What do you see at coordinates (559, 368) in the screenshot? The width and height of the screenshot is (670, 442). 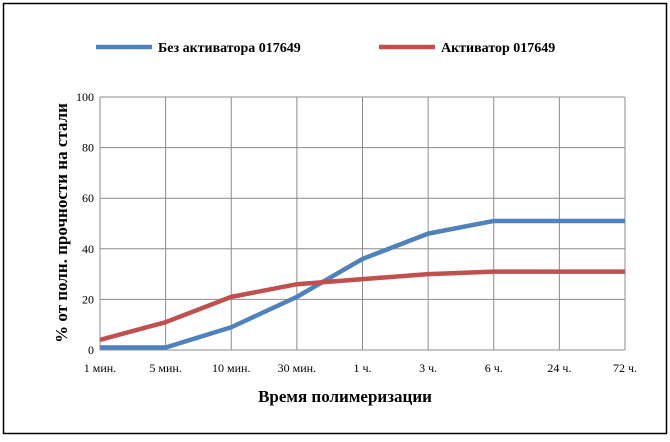 I see `x-tick-label: 24 ч.` at bounding box center [559, 368].